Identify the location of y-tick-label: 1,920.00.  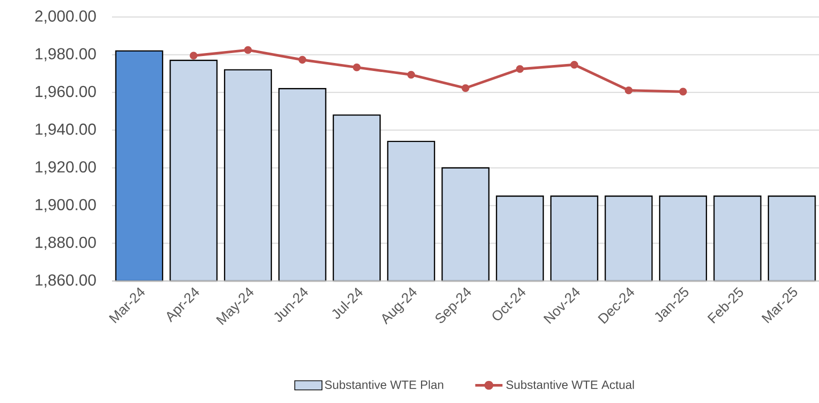
(66, 167).